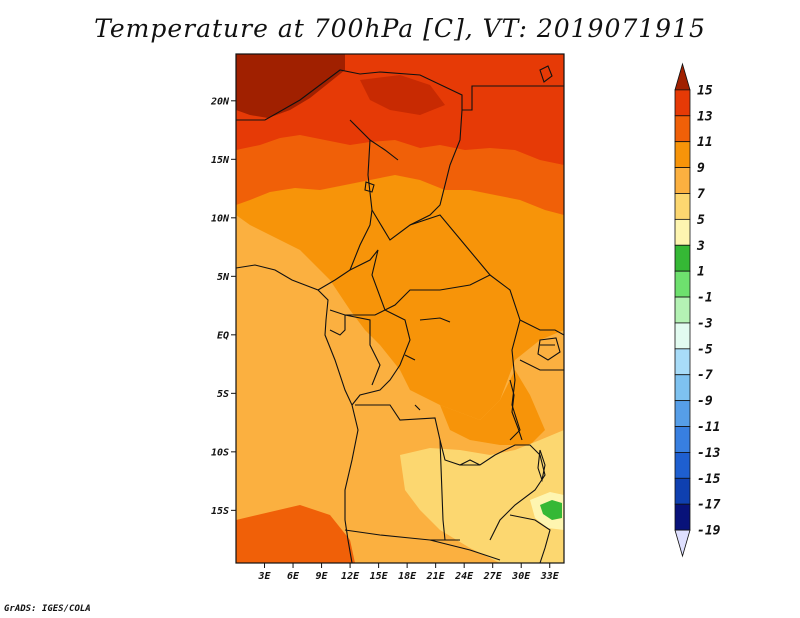 Image resolution: width=800 pixels, height=618 pixels. What do you see at coordinates (220, 218) in the screenshot?
I see `lat-tick-label: 10N` at bounding box center [220, 218].